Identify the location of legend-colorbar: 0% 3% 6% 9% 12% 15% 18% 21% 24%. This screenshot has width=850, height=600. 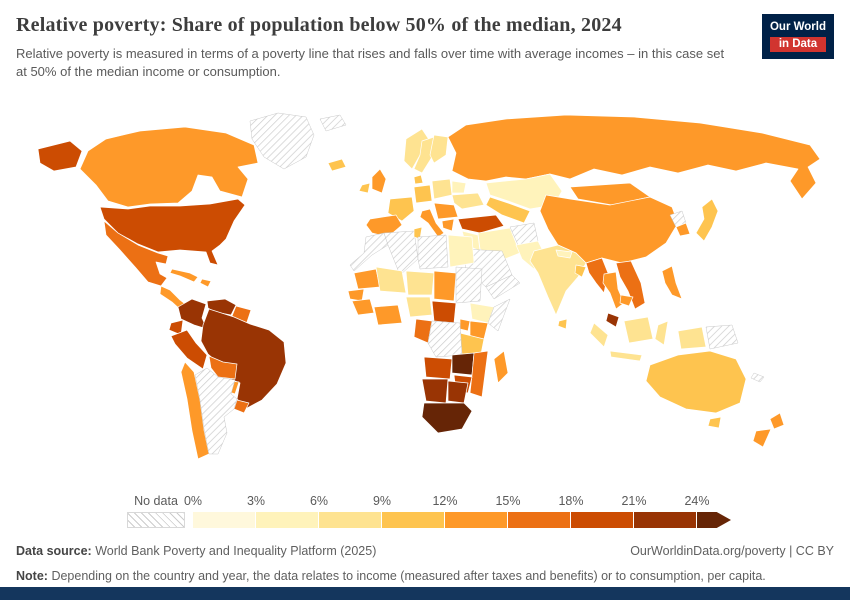
(458, 511).